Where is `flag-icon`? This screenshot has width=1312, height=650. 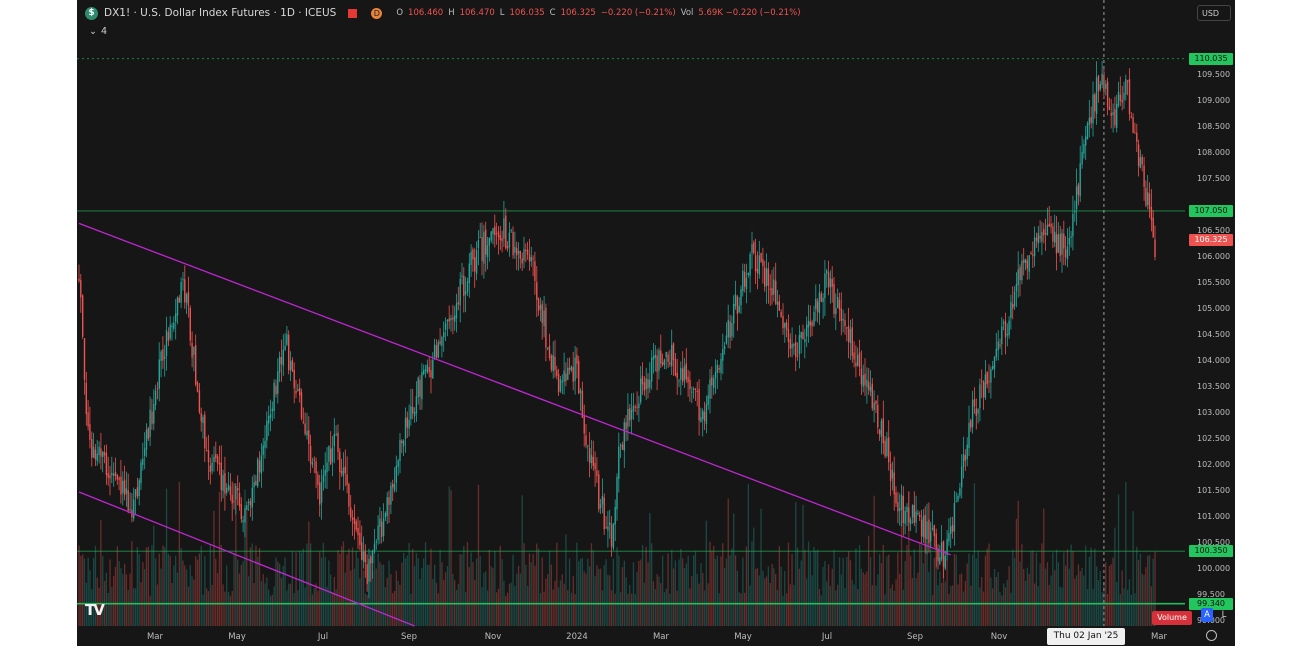
flag-icon is located at coordinates (353, 13).